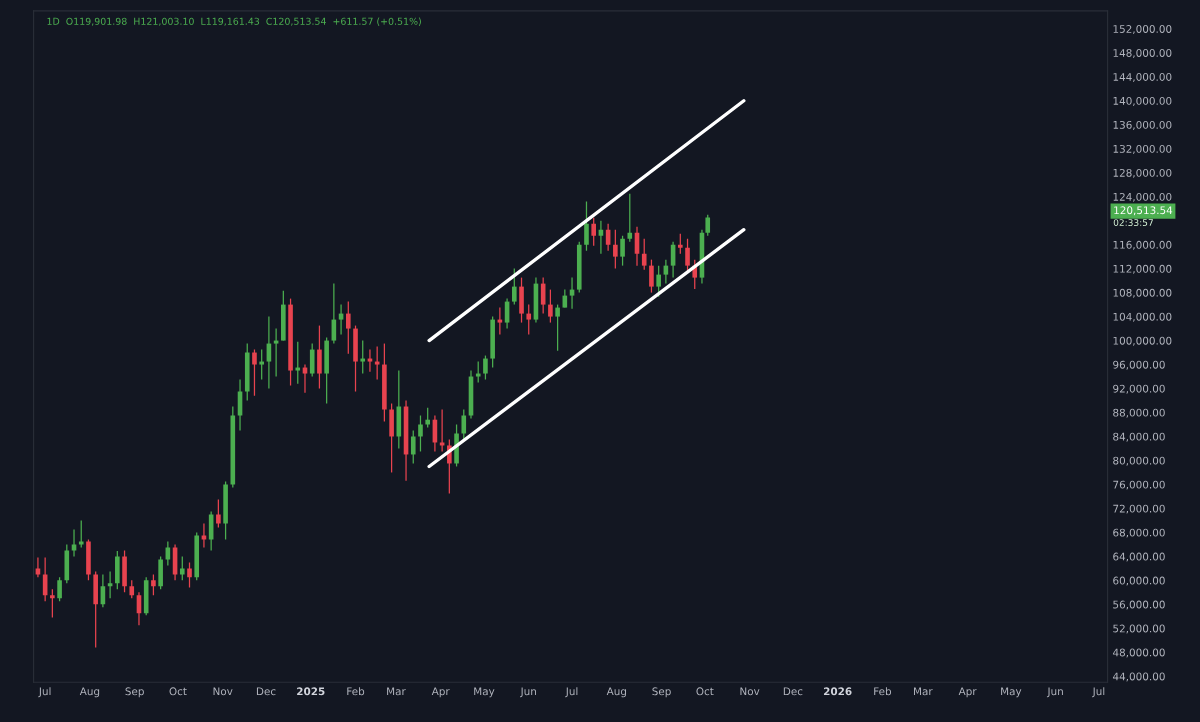  What do you see at coordinates (1139, 629) in the screenshot?
I see `y-tick-label: 52,000.00` at bounding box center [1139, 629].